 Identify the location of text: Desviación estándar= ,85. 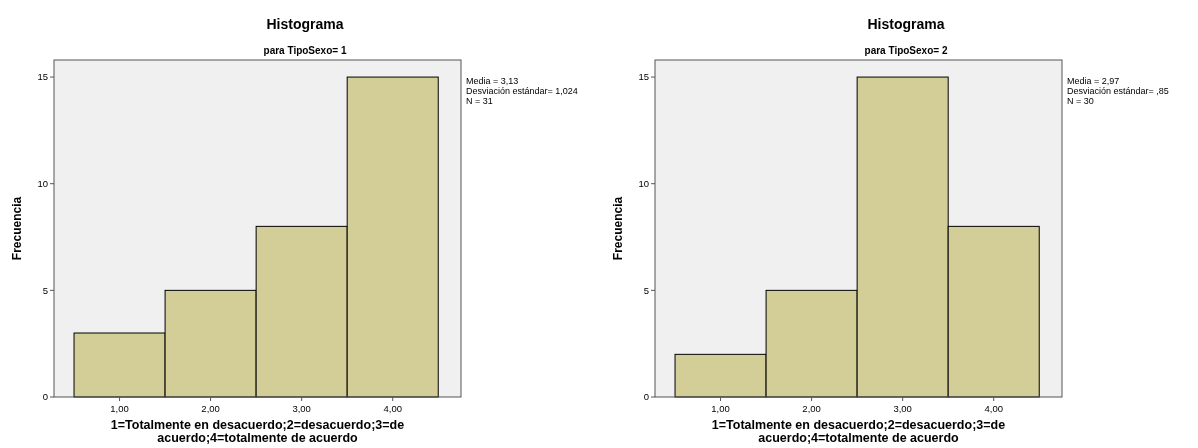
(1118, 91).